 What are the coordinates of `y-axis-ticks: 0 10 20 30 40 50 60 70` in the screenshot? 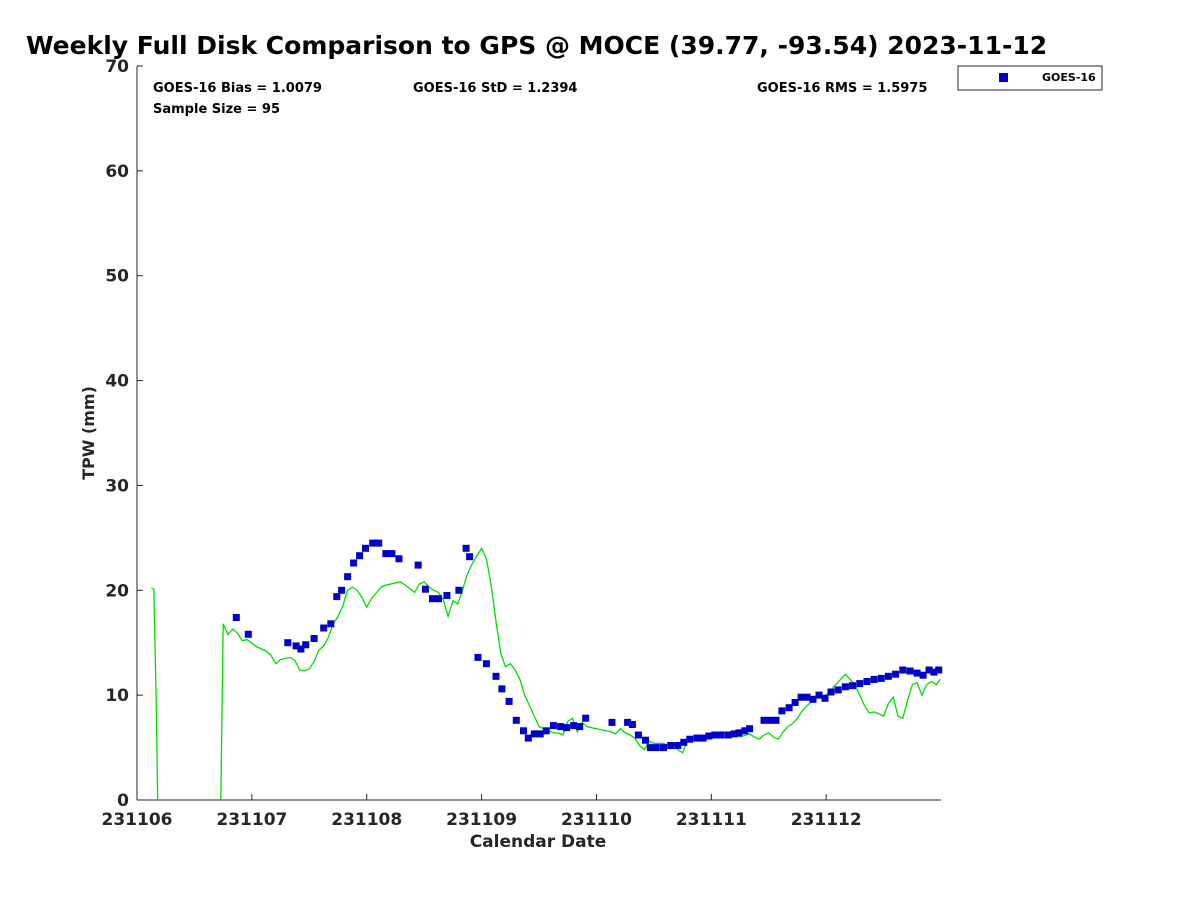 It's located at (124, 434).